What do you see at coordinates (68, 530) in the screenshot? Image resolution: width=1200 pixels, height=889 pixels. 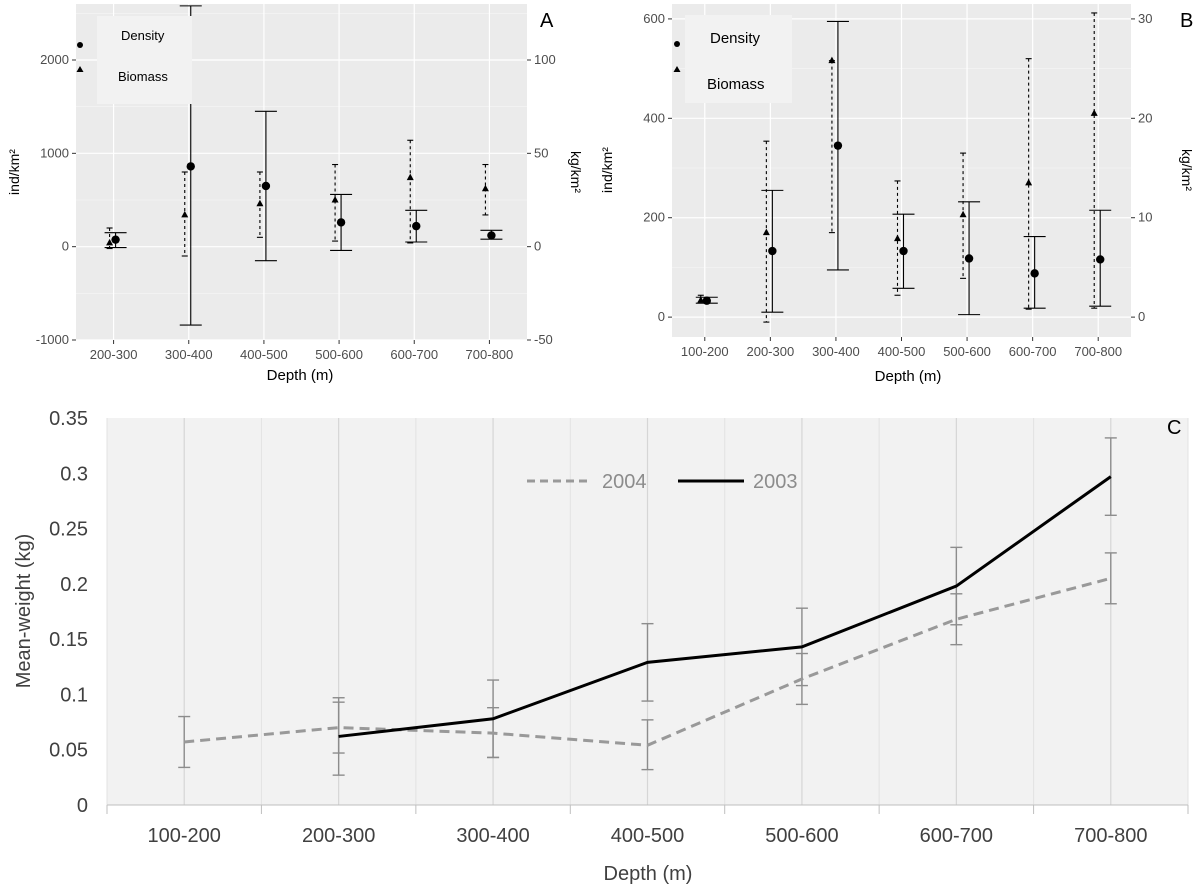 I see `c-y-tick-label: 0.25` at bounding box center [68, 530].